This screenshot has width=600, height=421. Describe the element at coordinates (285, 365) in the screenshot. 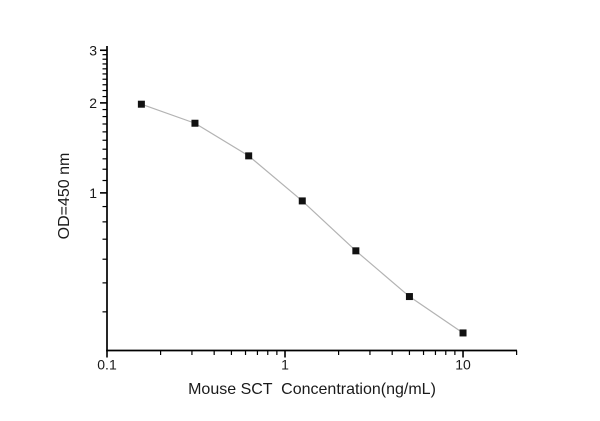

I see `x-tick-label: 1` at that location.